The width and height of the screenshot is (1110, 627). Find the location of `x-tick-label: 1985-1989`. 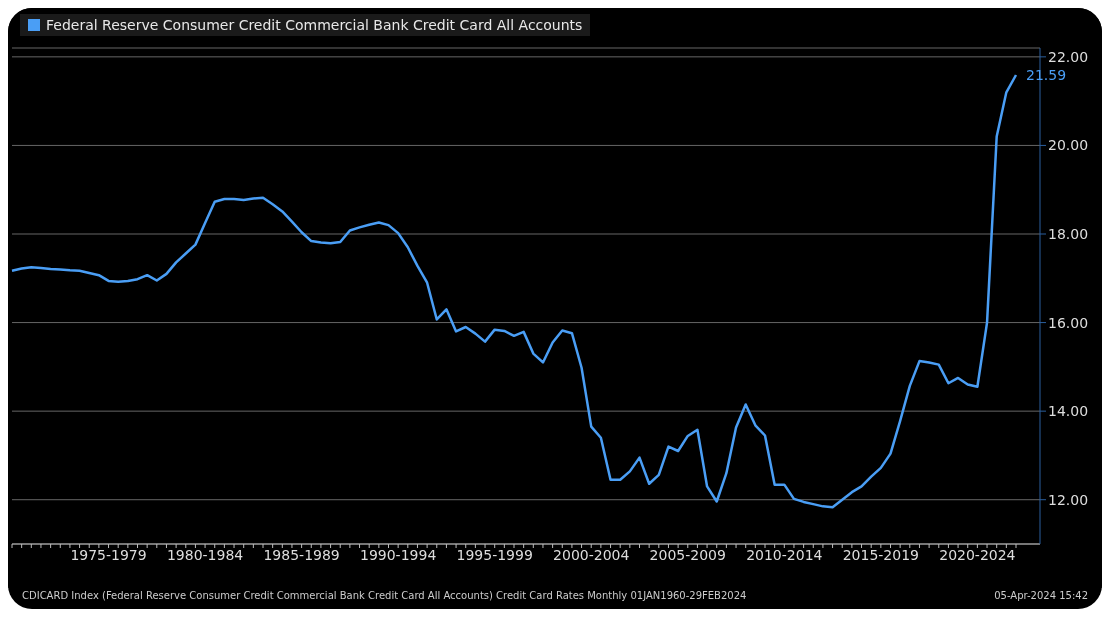

x-tick-label: 1985-1989 is located at coordinates (301, 554).